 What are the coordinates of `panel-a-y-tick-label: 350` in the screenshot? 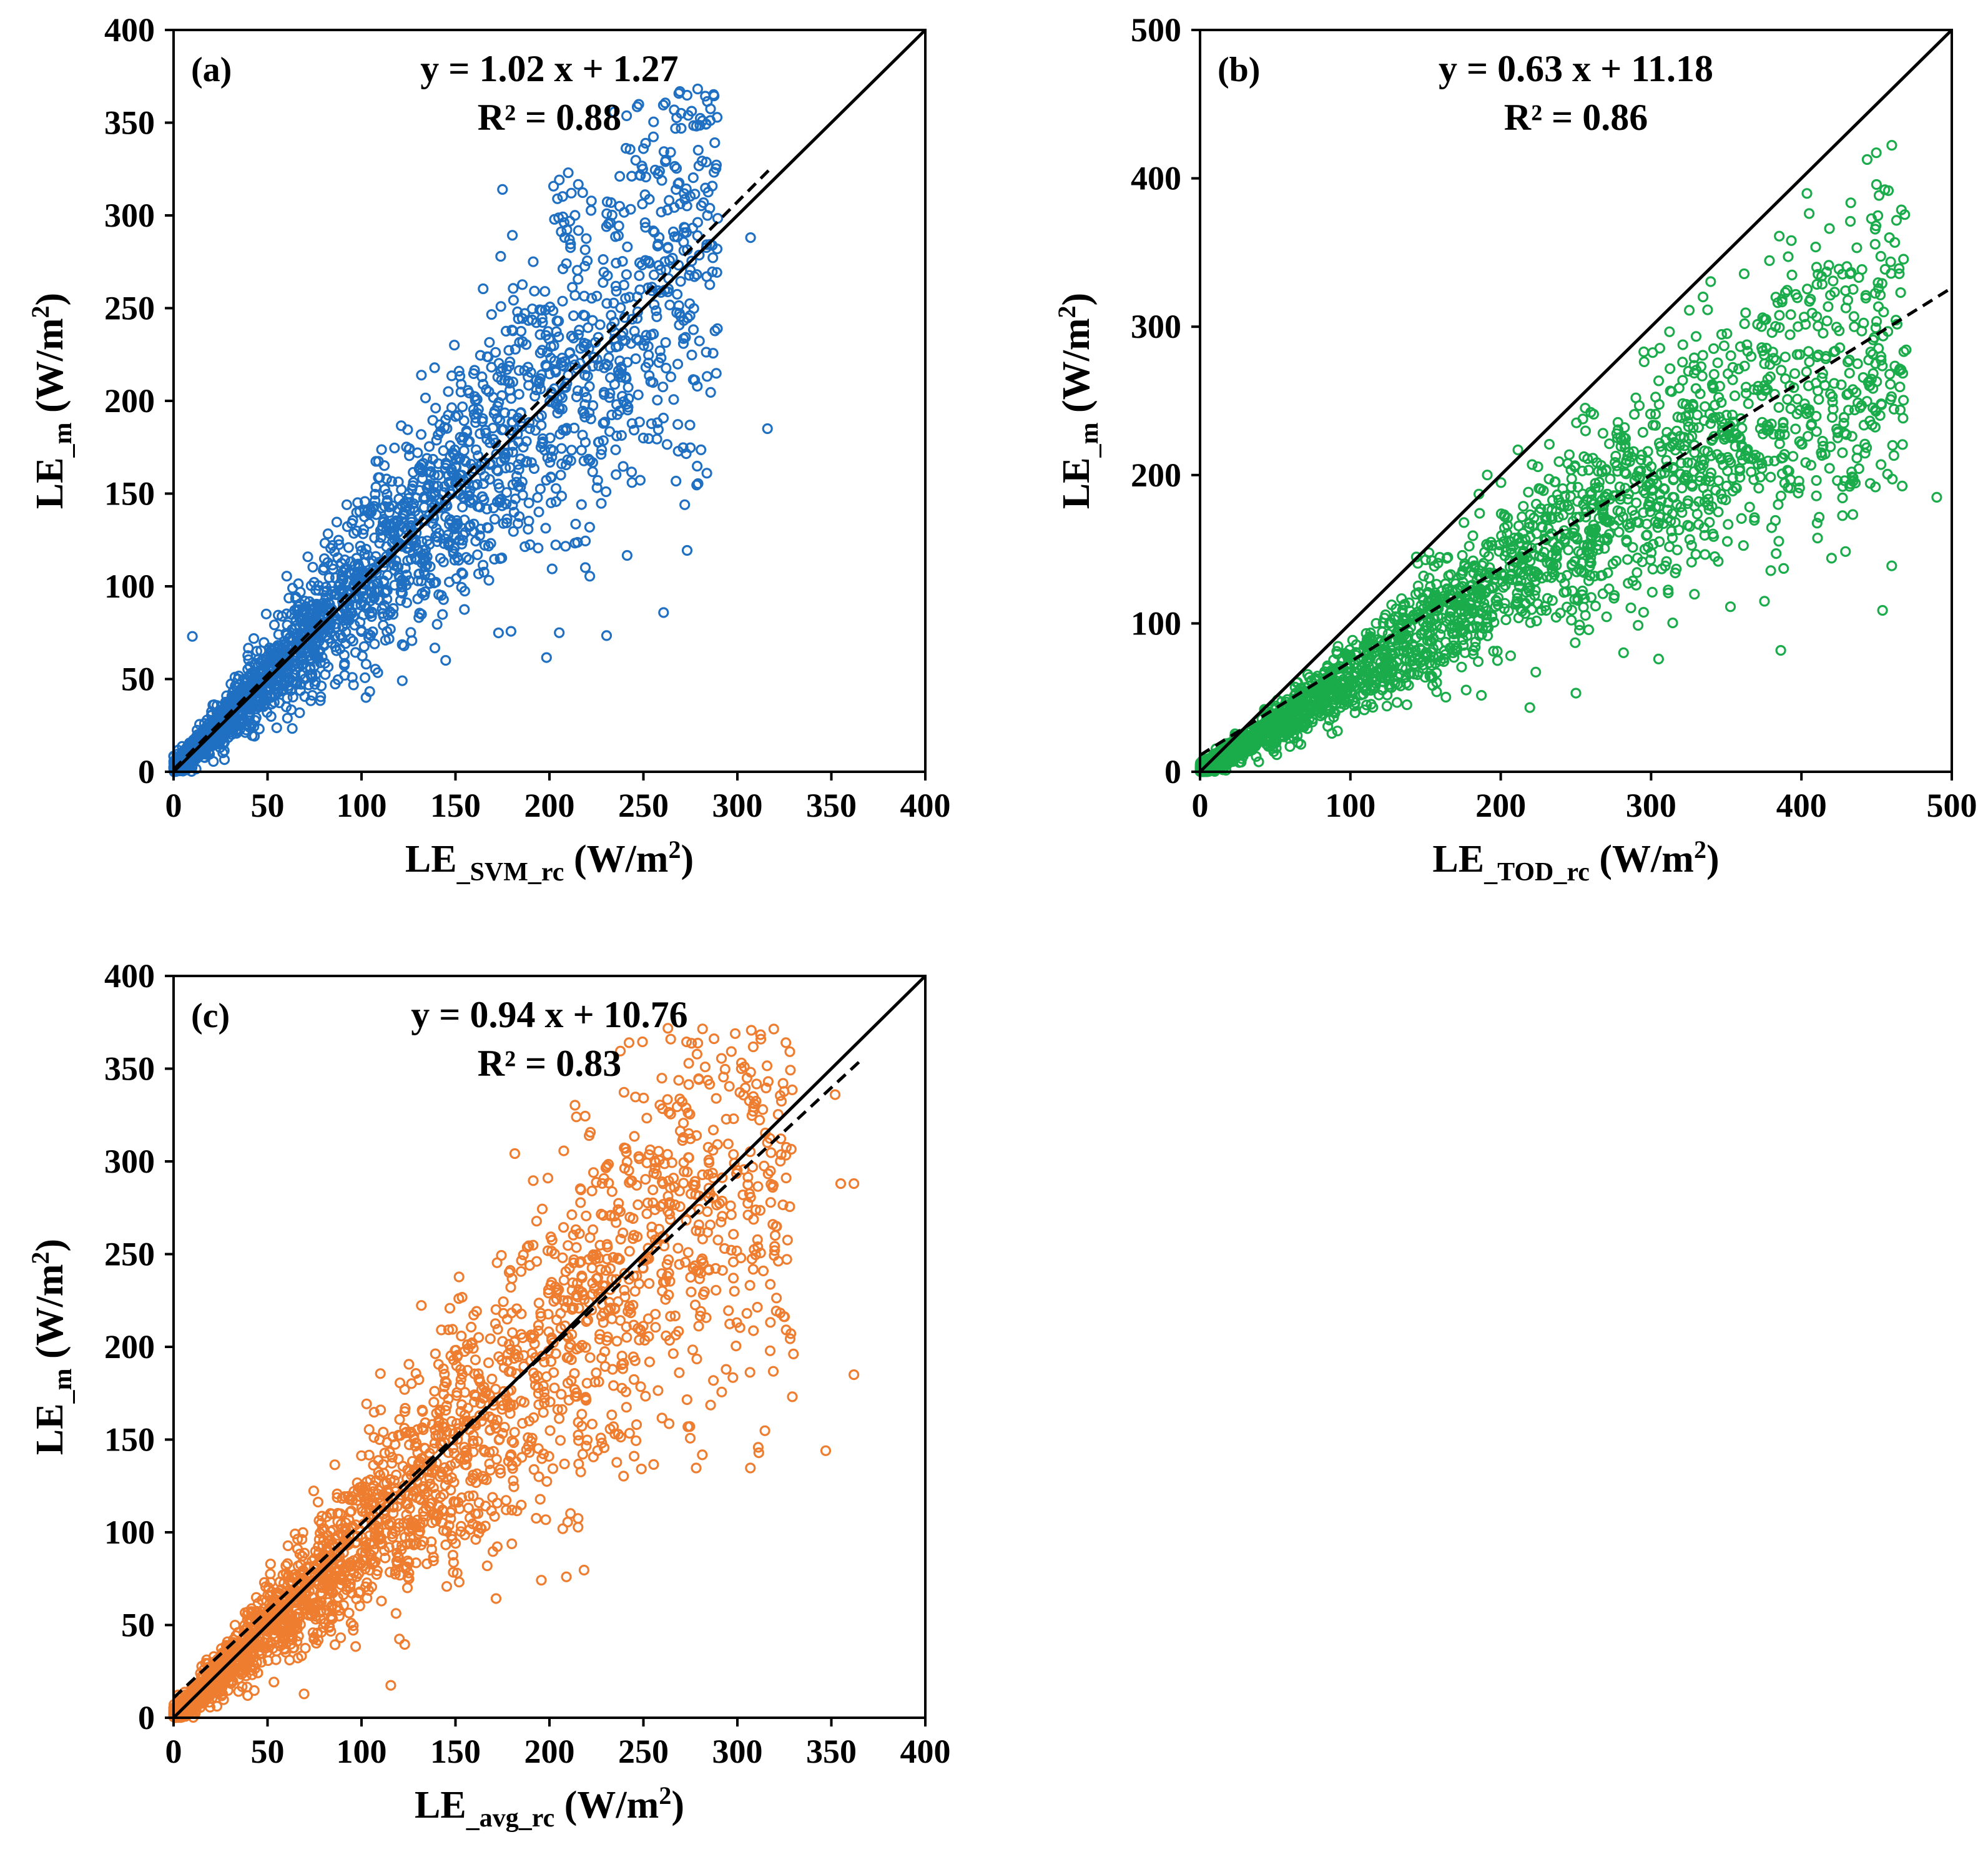 It's located at (130, 123).